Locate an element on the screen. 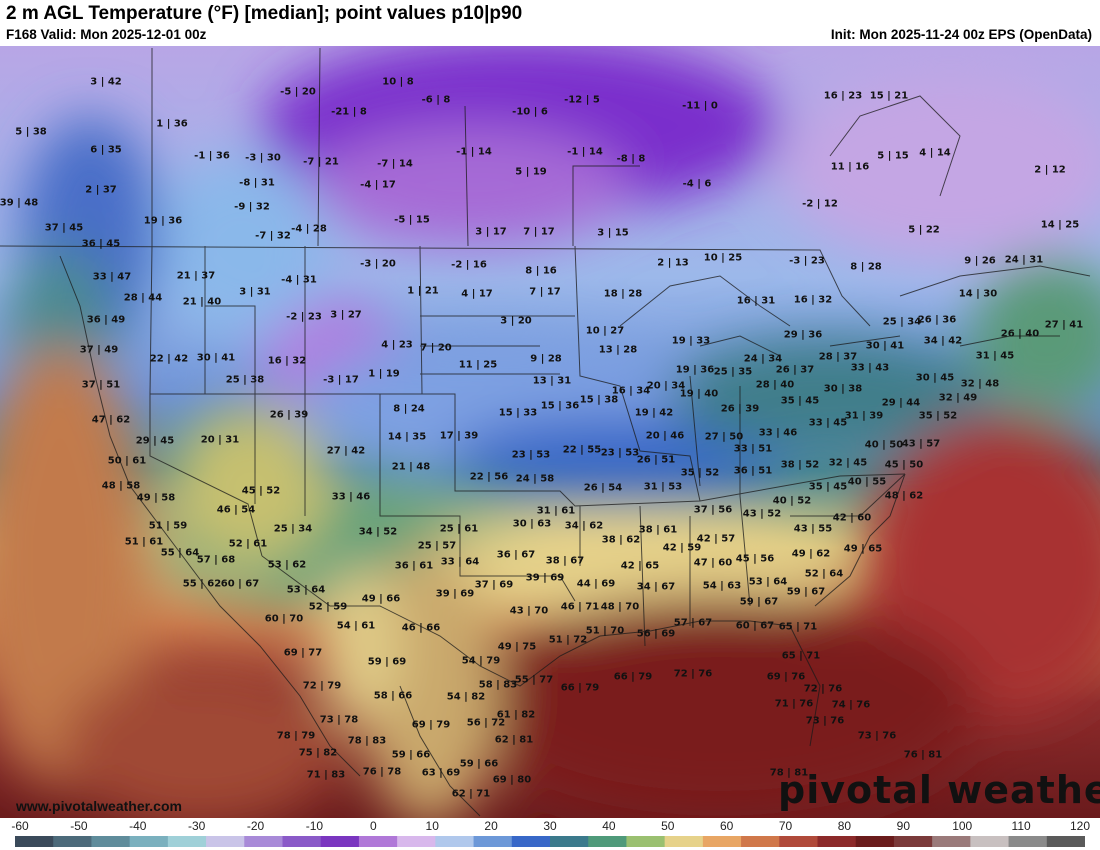 This screenshot has height=850, width=1100. point-value: 3 | 20 is located at coordinates (516, 321).